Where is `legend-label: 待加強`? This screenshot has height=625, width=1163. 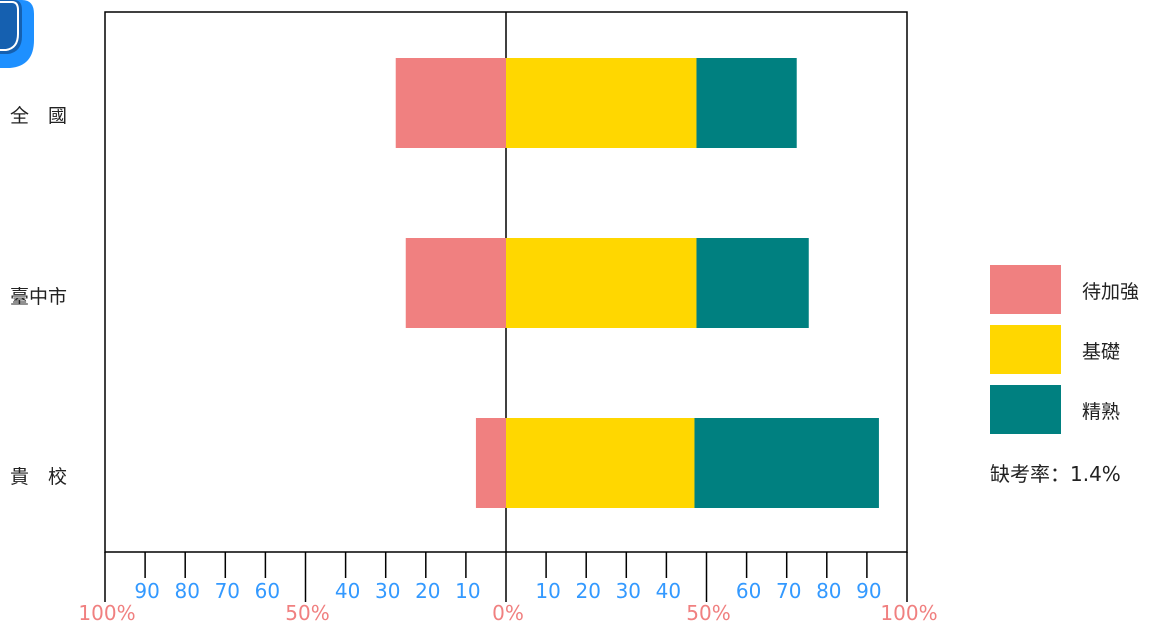
legend-label: 待加強 is located at coordinates (1111, 292).